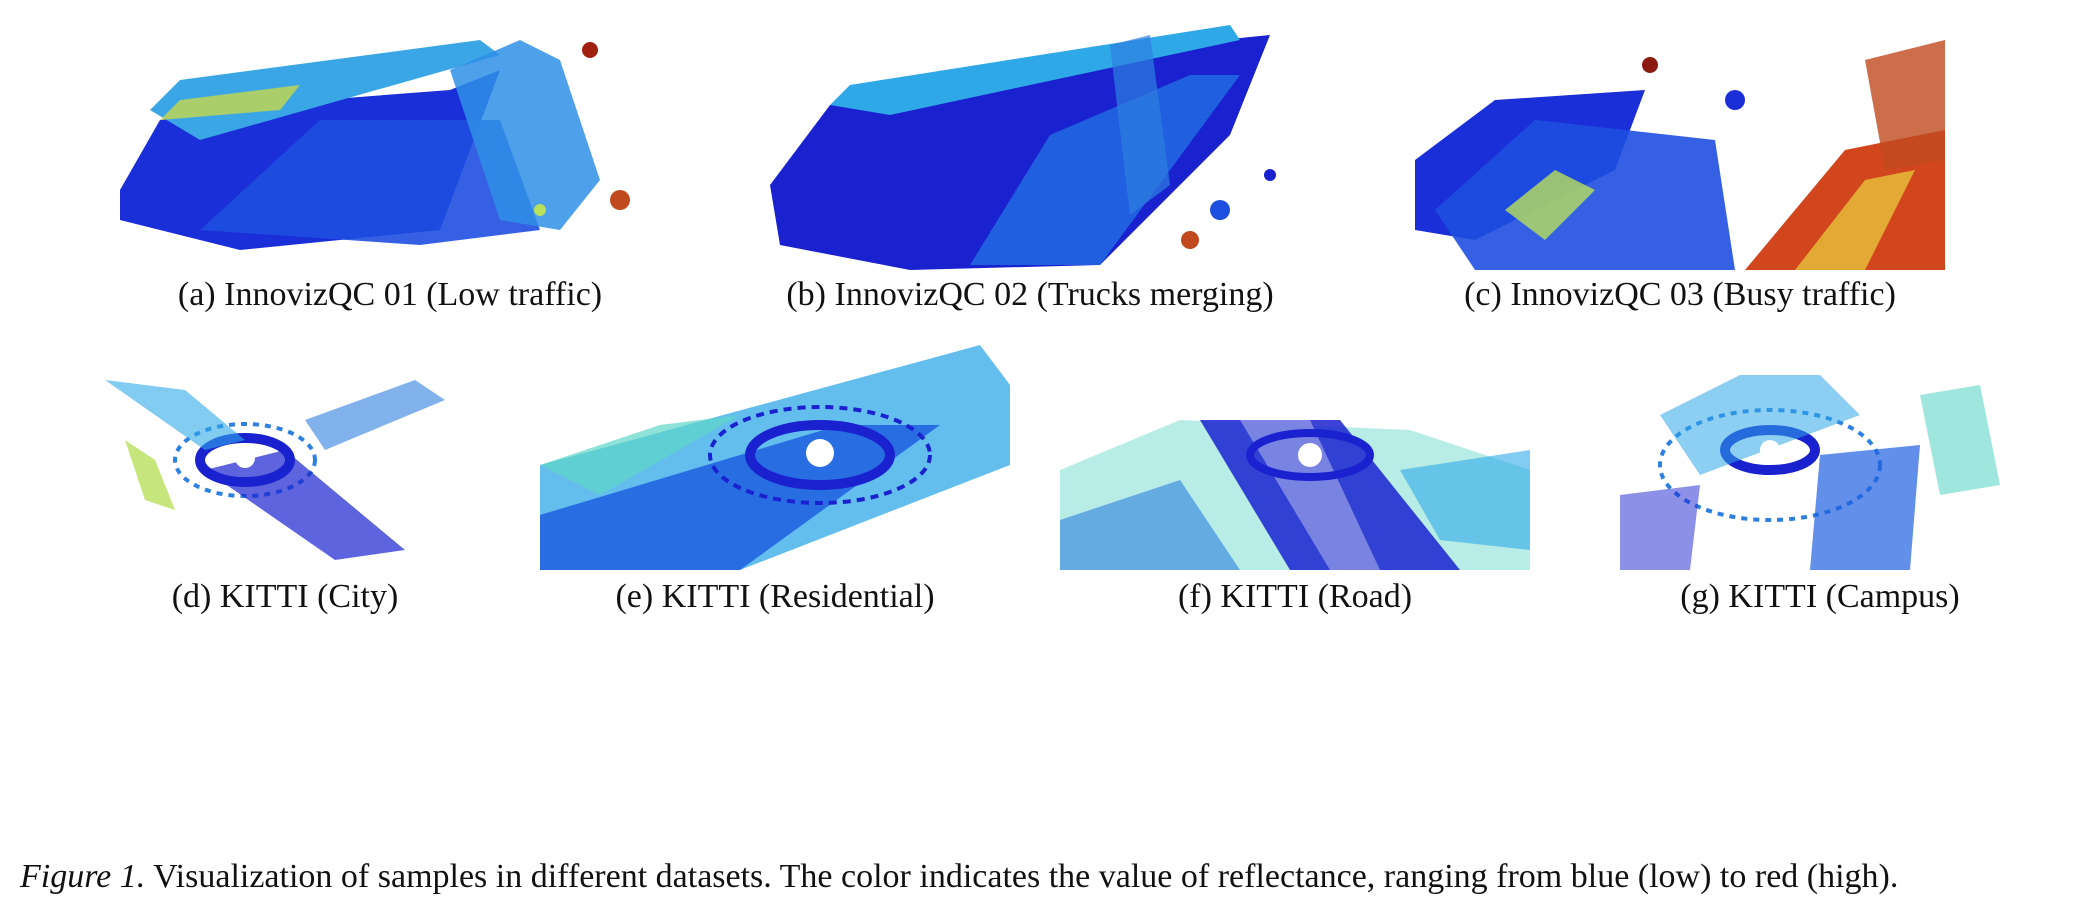 The width and height of the screenshot is (2074, 912). Describe the element at coordinates (275, 470) in the screenshot. I see `point-cloud-d` at that location.